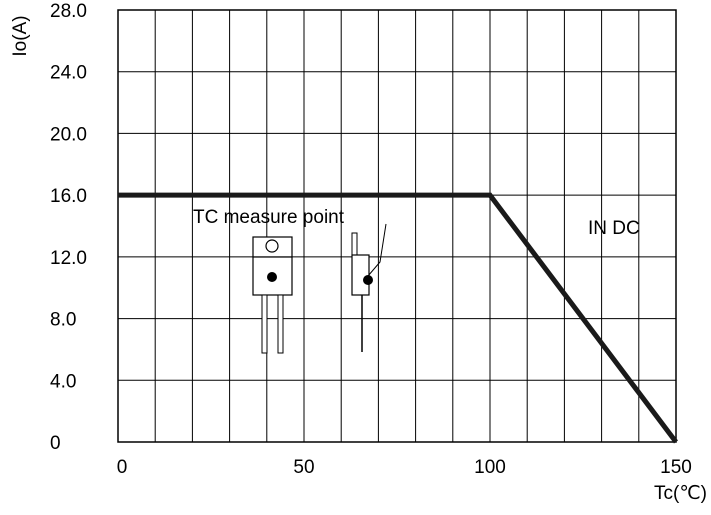  What do you see at coordinates (272, 295) in the screenshot?
I see `package-front-icon` at bounding box center [272, 295].